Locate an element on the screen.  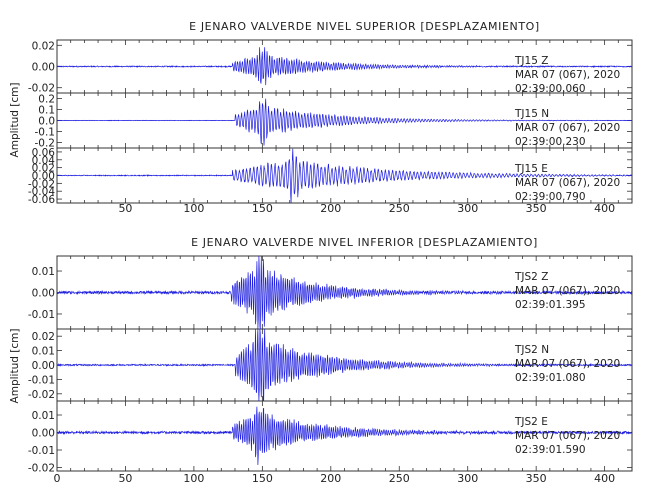
y-tick-label: 0.2 is located at coordinates (46, 100).